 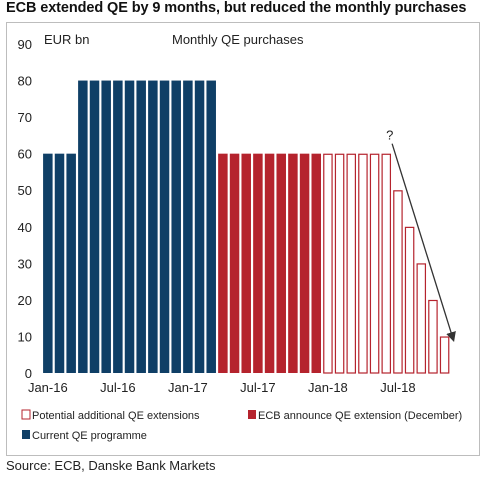 What do you see at coordinates (28, 373) in the screenshot?
I see `y-tick-label: 0` at bounding box center [28, 373].